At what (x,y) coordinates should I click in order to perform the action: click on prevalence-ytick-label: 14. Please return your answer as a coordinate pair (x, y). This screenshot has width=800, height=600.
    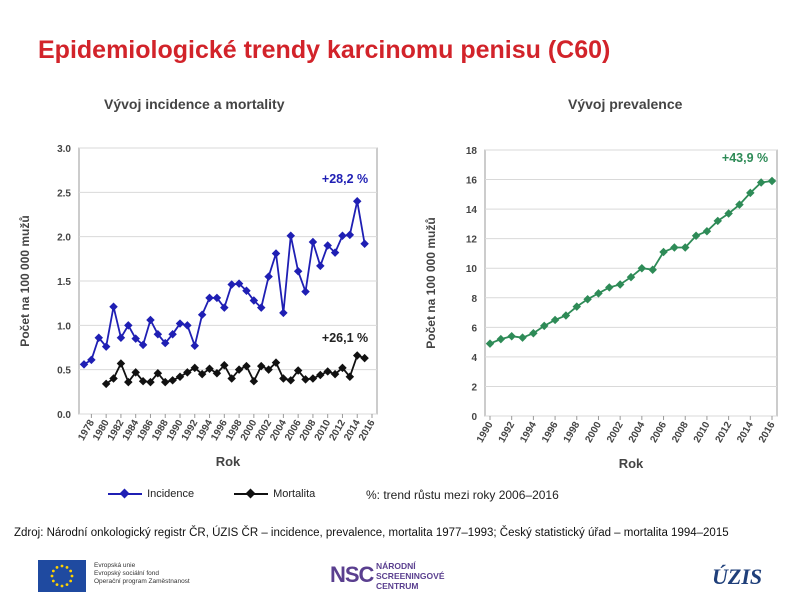
    Looking at the image, I should click on (472, 210).